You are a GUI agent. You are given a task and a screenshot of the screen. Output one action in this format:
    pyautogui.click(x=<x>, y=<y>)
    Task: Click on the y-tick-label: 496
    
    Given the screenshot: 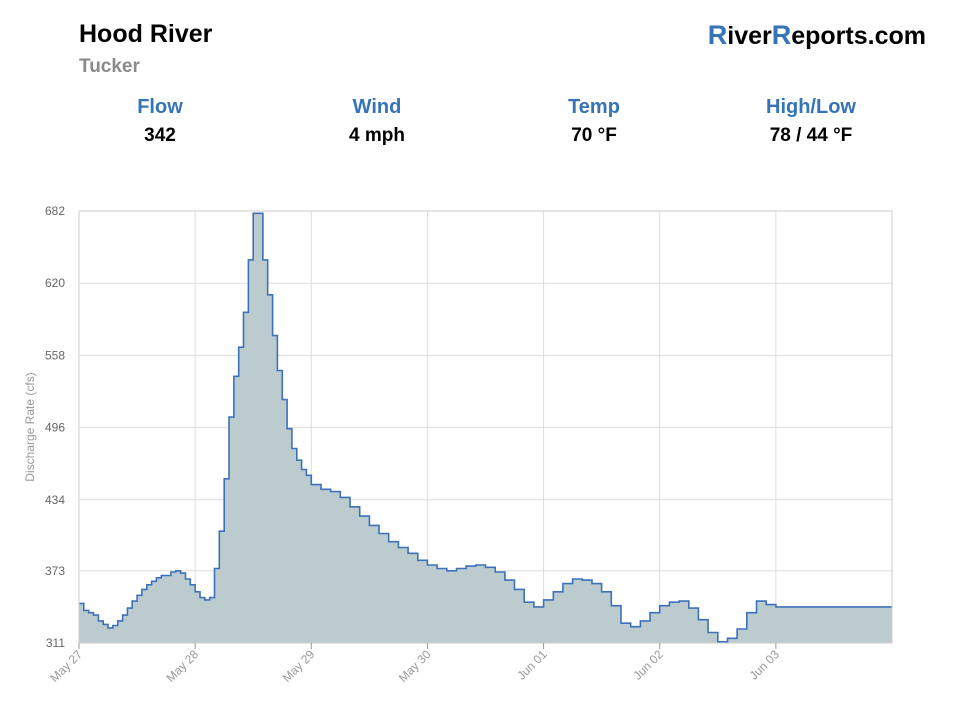 What is the action you would take?
    pyautogui.click(x=55, y=428)
    